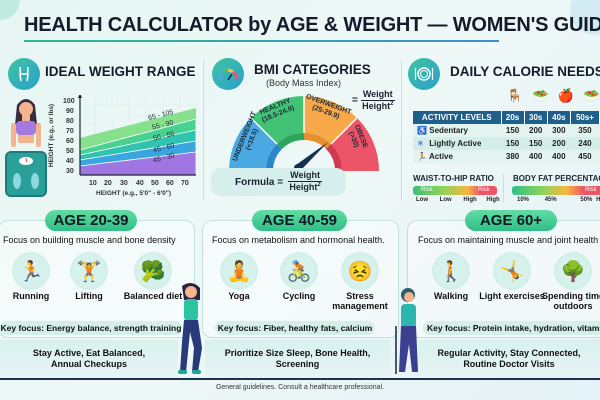 The width and height of the screenshot is (600, 400). I want to click on age-pill: AGE 60+, so click(511, 220).